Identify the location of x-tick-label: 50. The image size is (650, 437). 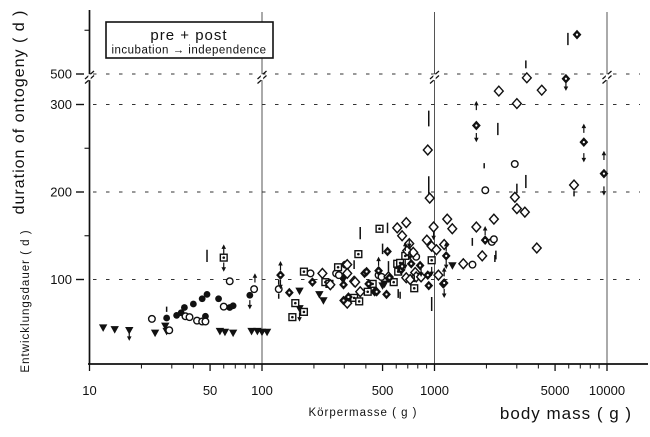
(210, 390).